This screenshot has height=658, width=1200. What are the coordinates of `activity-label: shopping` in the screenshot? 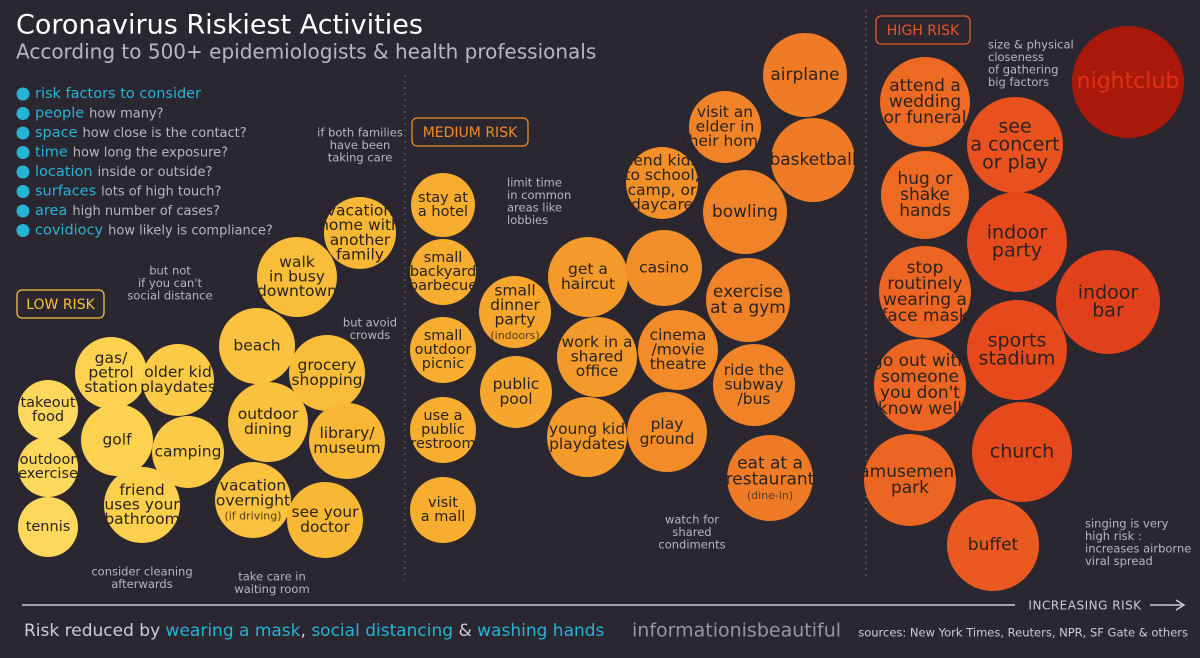 It's located at (326, 380).